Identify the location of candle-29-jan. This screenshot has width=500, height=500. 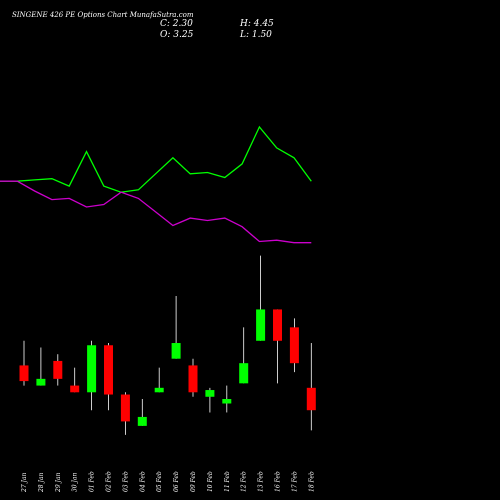
(58, 370).